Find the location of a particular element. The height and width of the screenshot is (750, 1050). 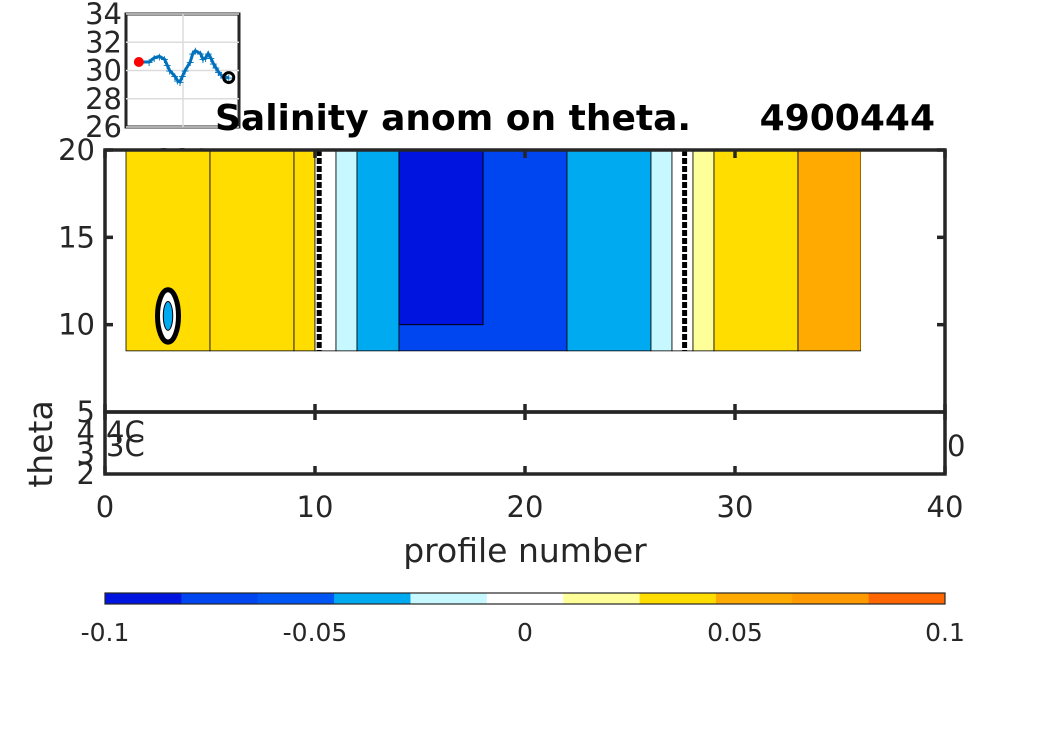

inset-track-point-10: + is located at coordinates (182, 76).